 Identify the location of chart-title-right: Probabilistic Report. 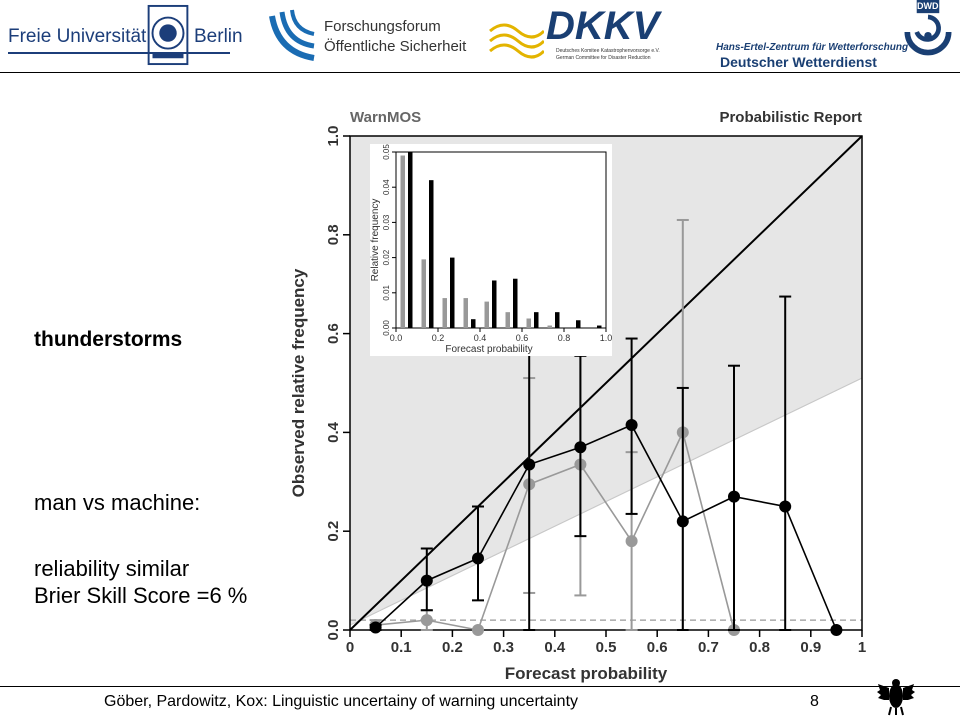
(790, 117).